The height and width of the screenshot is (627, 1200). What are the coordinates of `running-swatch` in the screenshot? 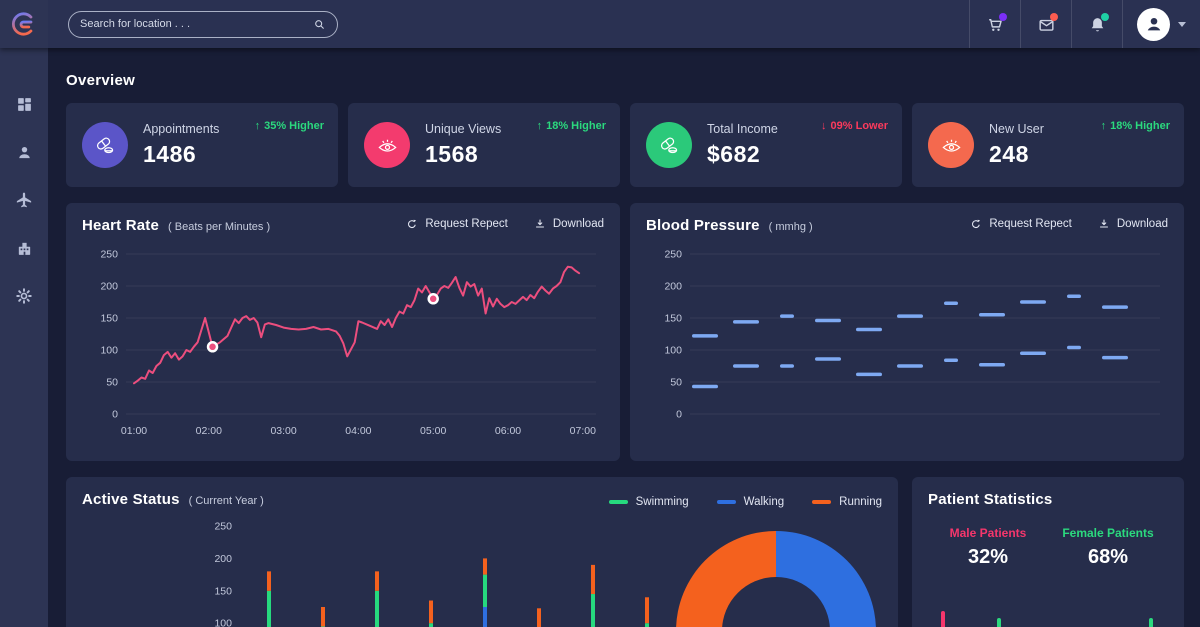 It's located at (822, 502).